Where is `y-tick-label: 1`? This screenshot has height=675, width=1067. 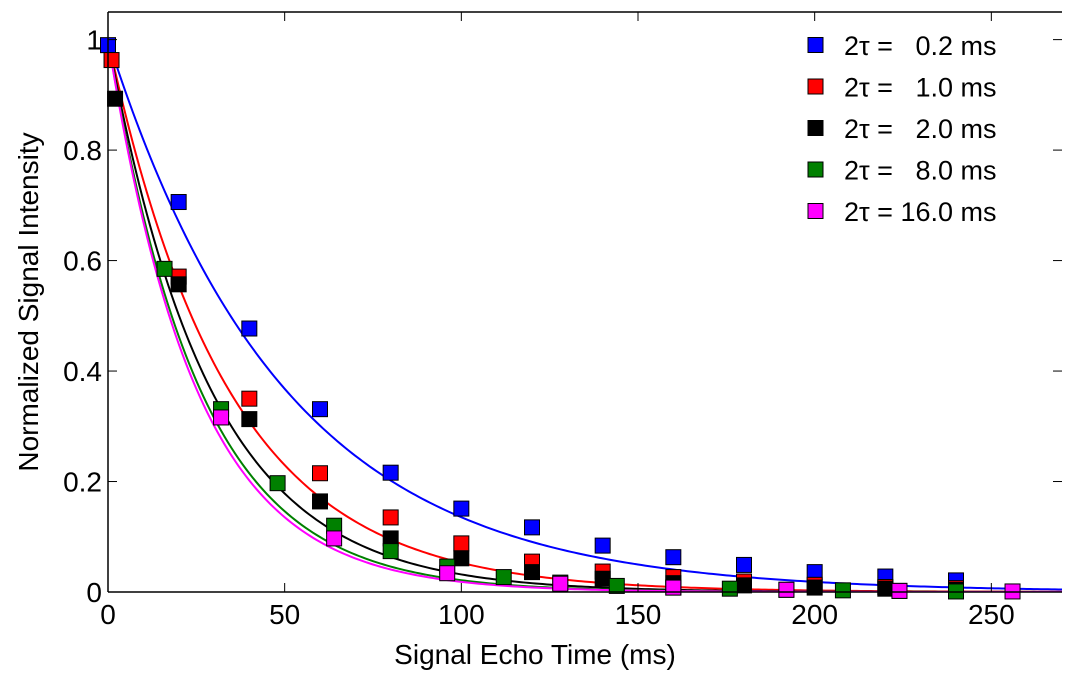 y-tick-label: 1 is located at coordinates (94, 40).